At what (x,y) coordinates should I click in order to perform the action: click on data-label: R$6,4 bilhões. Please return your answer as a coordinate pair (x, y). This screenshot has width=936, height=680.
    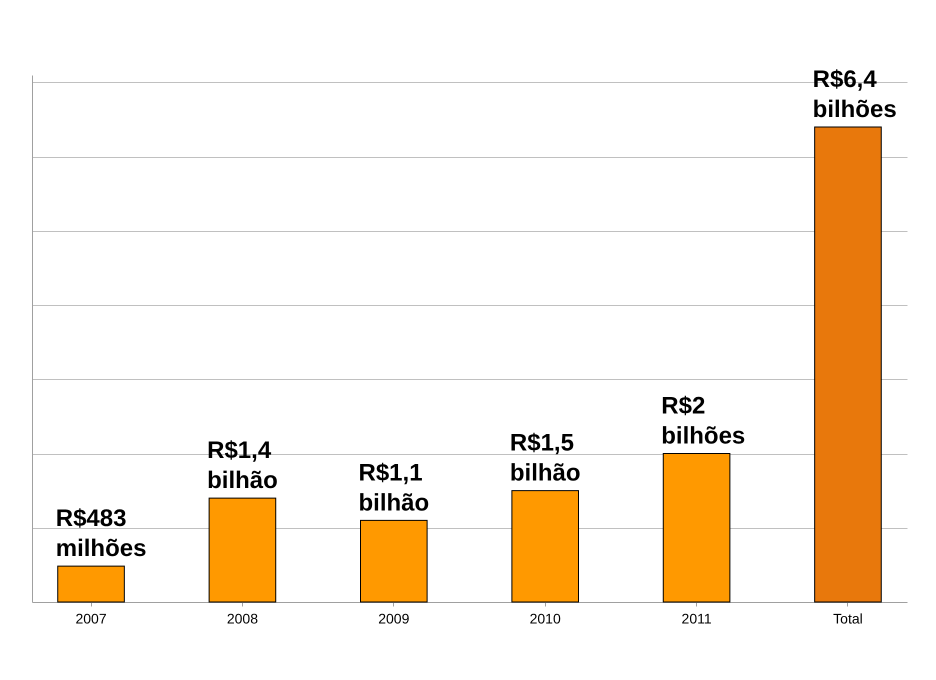
    Looking at the image, I should click on (854, 94).